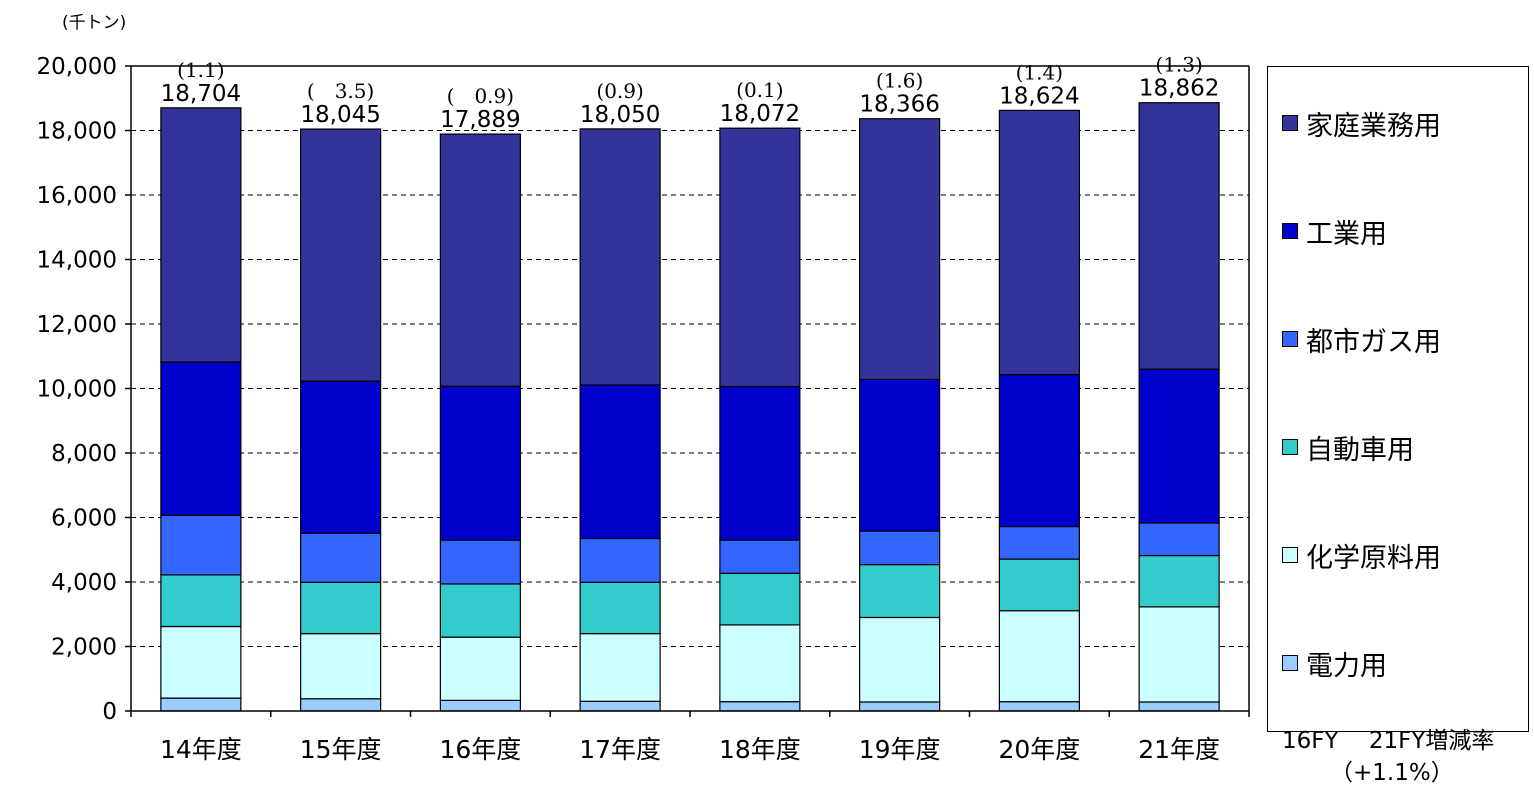 This screenshot has height=787, width=1534. Describe the element at coordinates (109, 712) in the screenshot. I see `y-tick-label: 0` at that location.